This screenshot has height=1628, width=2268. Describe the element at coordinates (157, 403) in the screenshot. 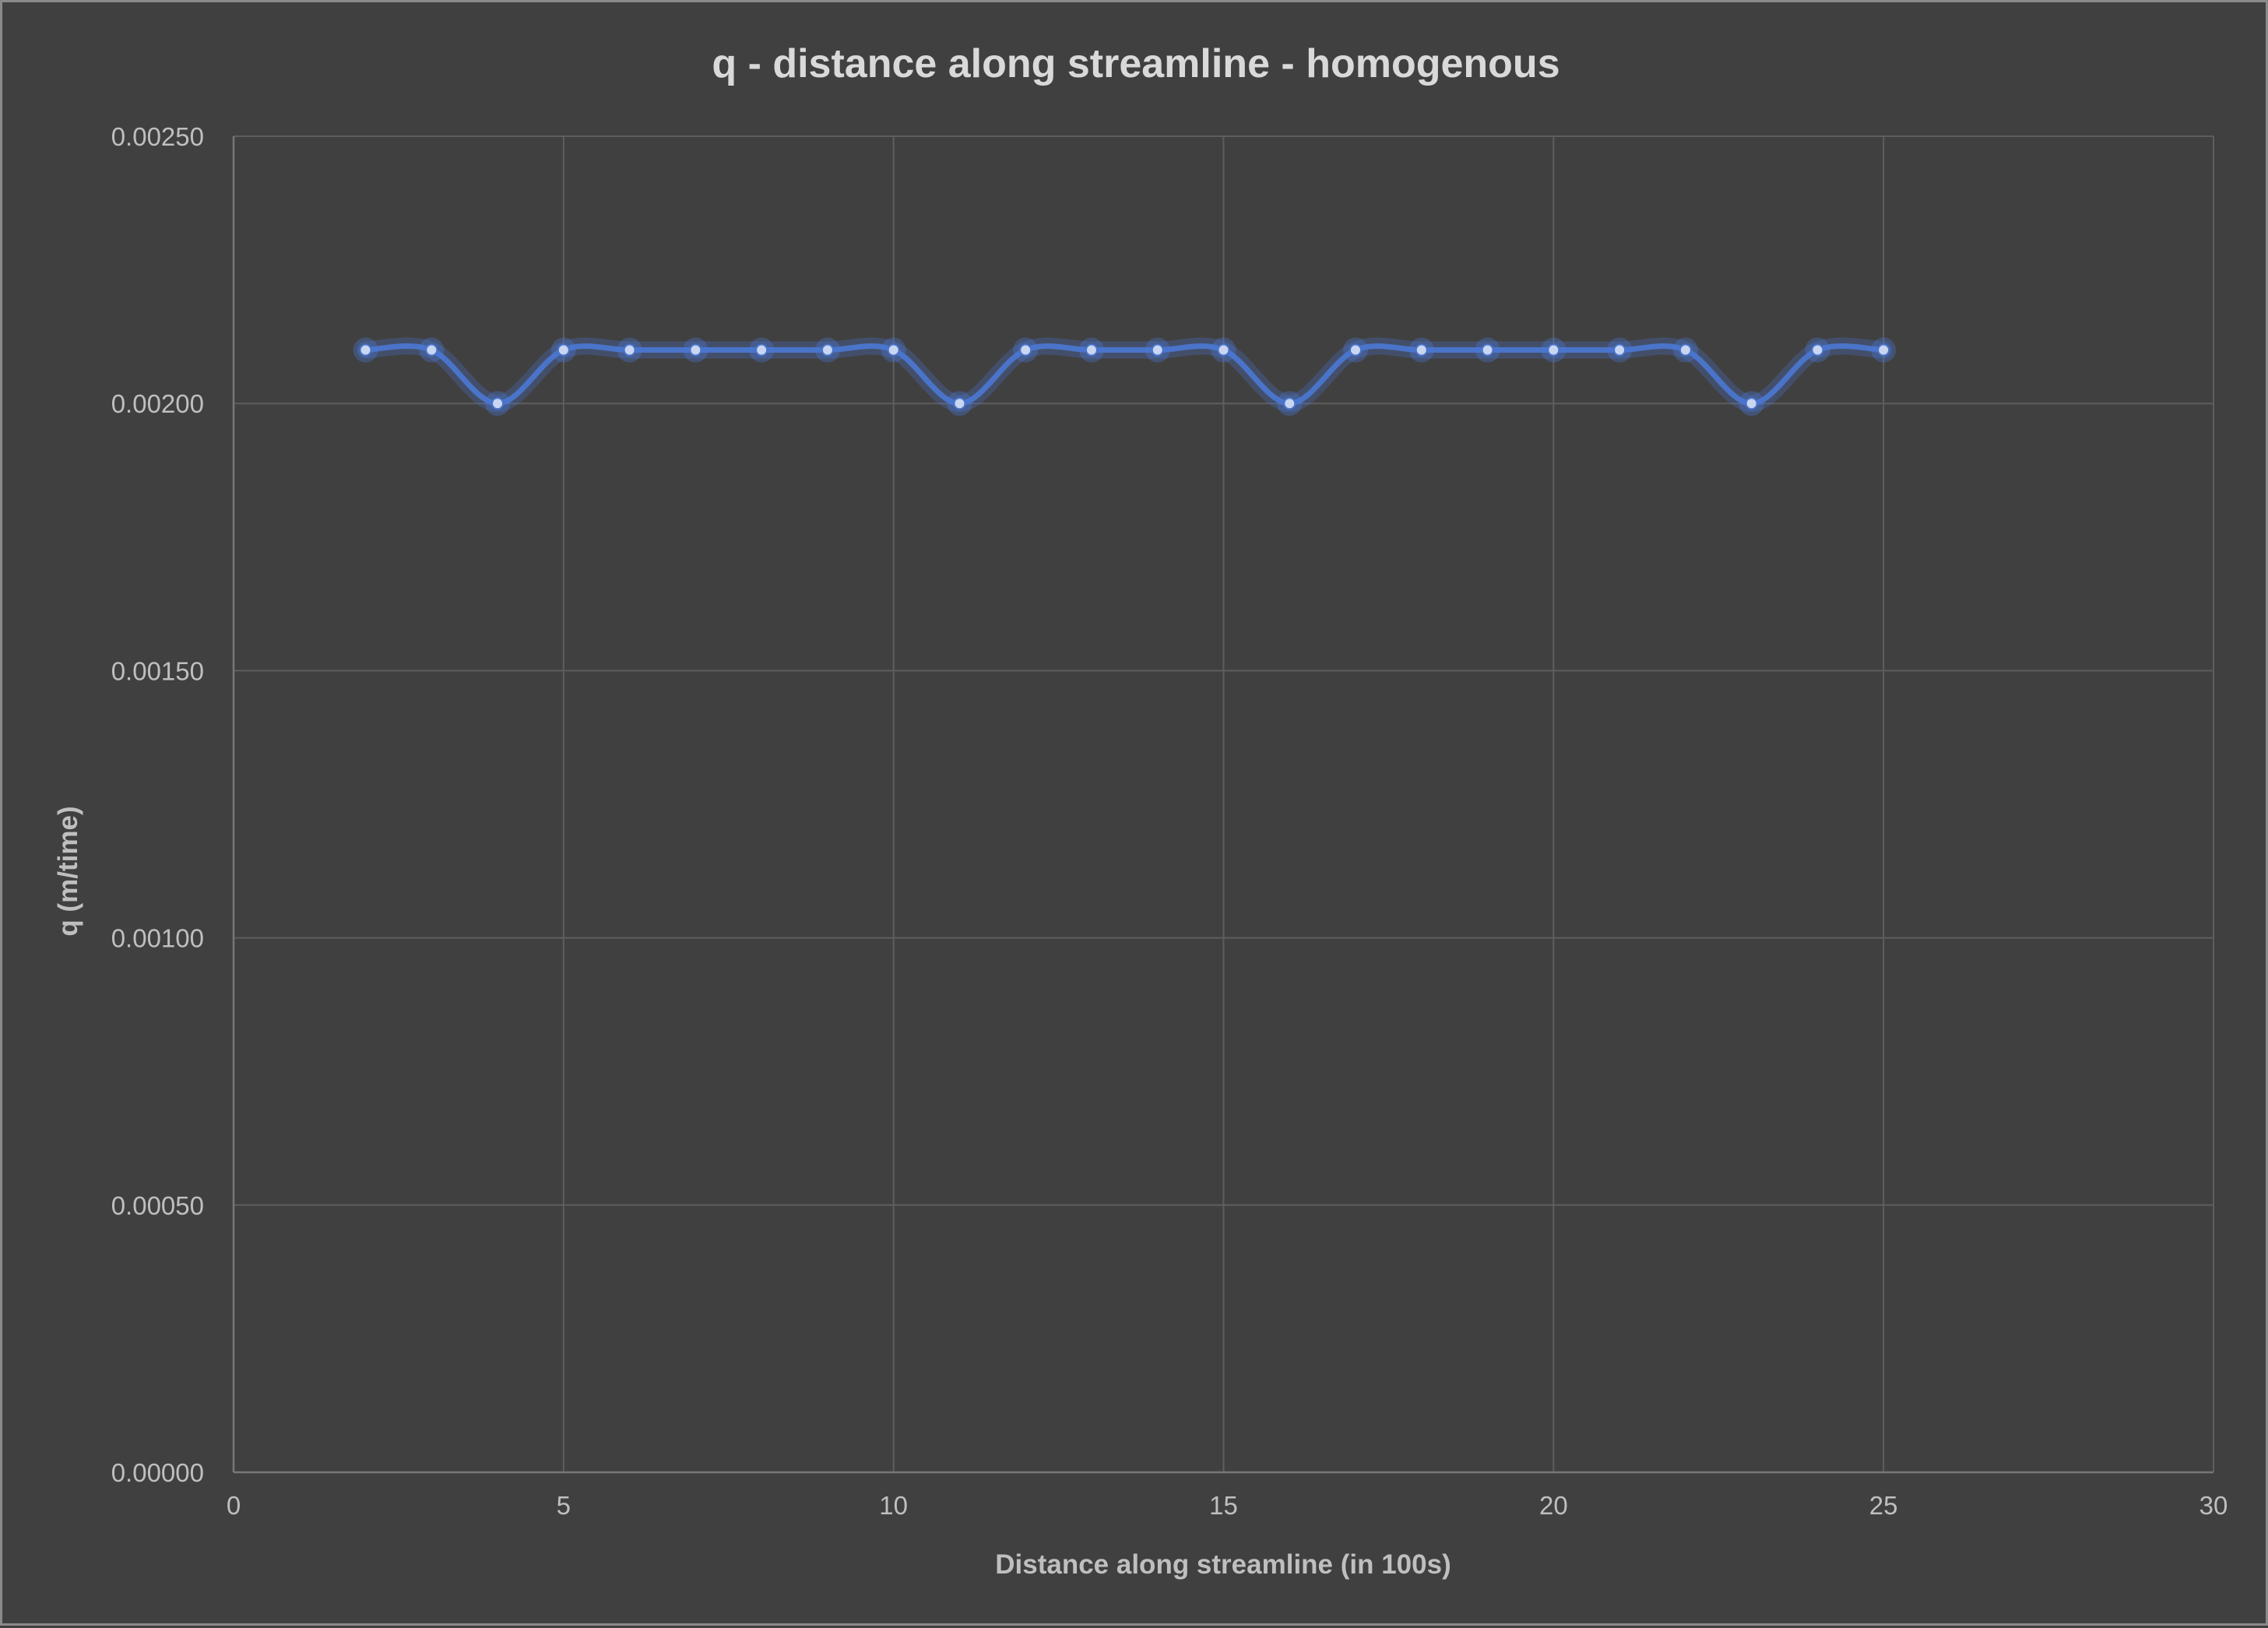

I see `y-tick-label: 0.00200` at that location.